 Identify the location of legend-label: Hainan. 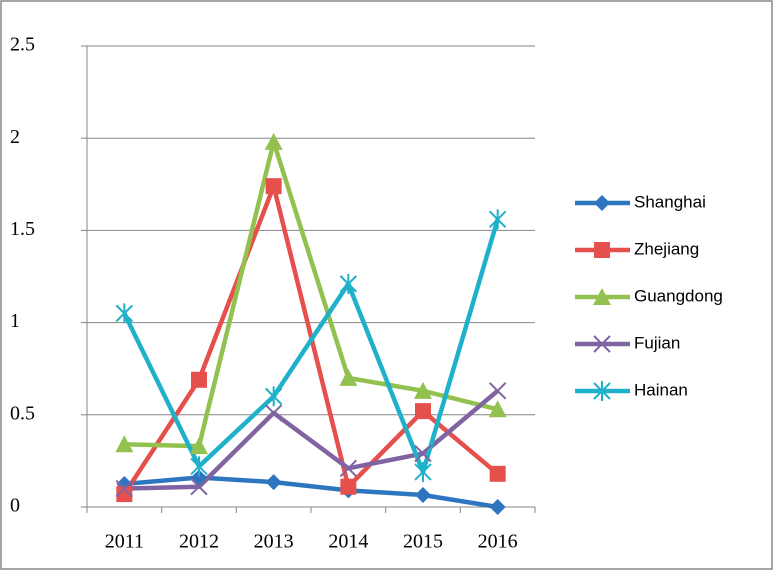
(661, 389).